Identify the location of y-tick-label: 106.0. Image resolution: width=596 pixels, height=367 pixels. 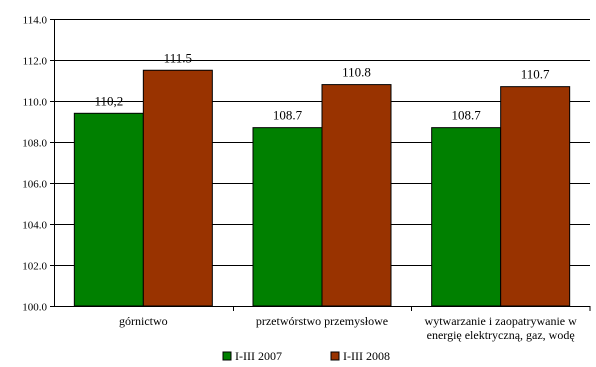
(34, 185).